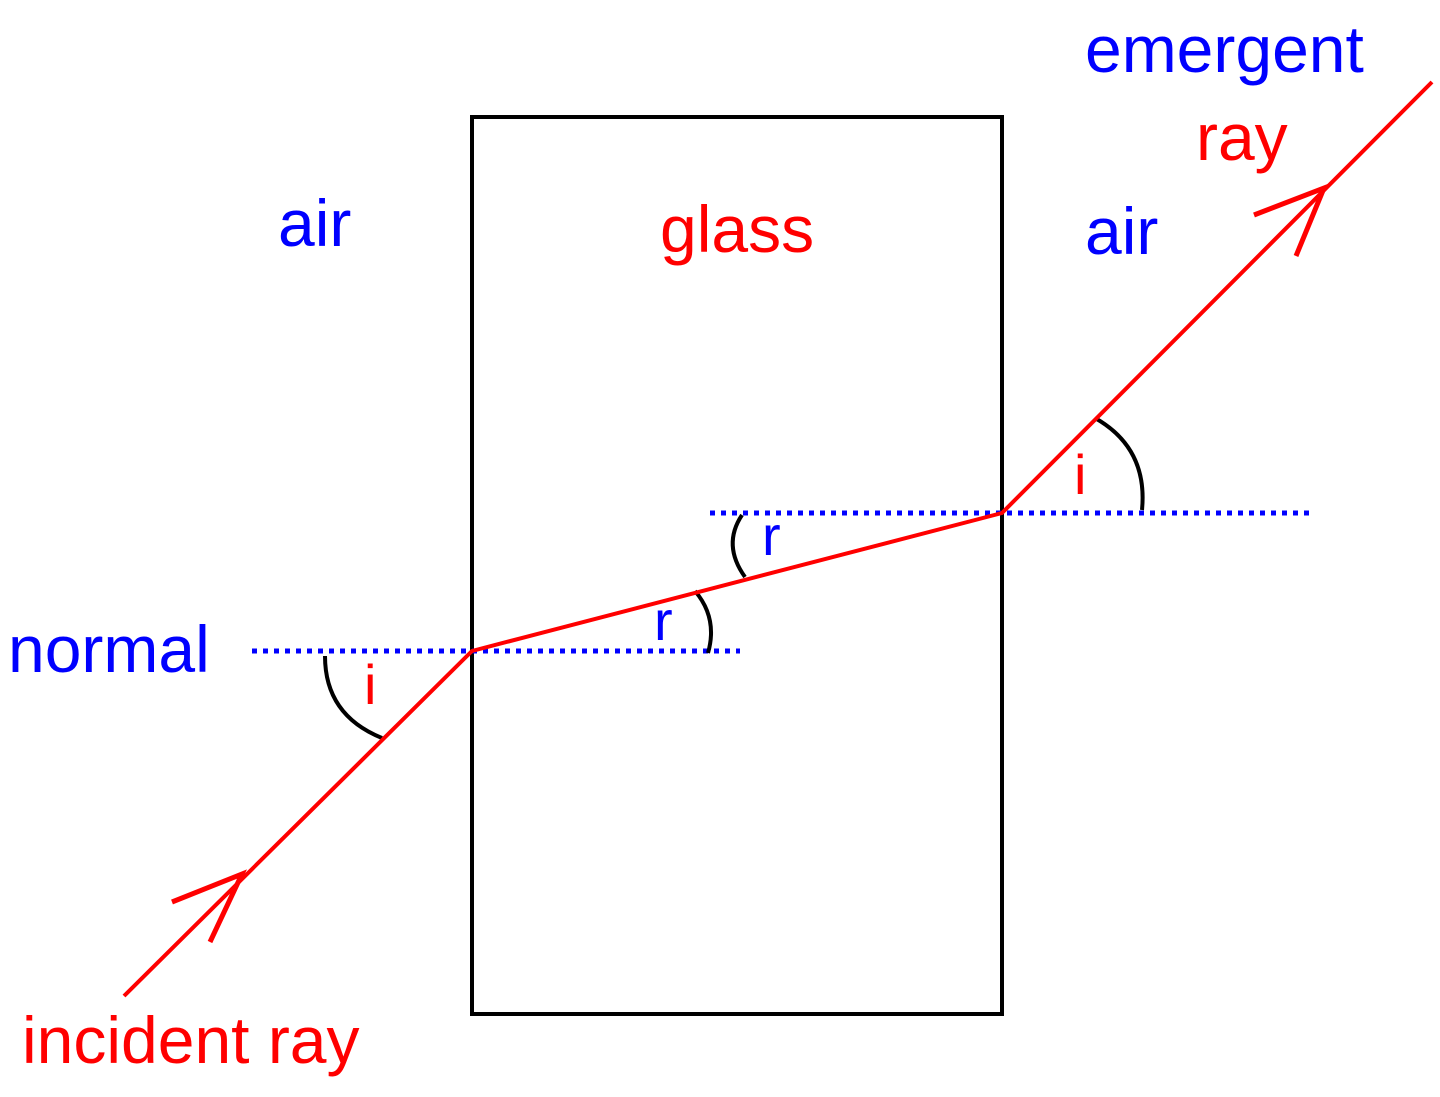  I want to click on emergent-arrowhead-icon, so click(1291, 220).